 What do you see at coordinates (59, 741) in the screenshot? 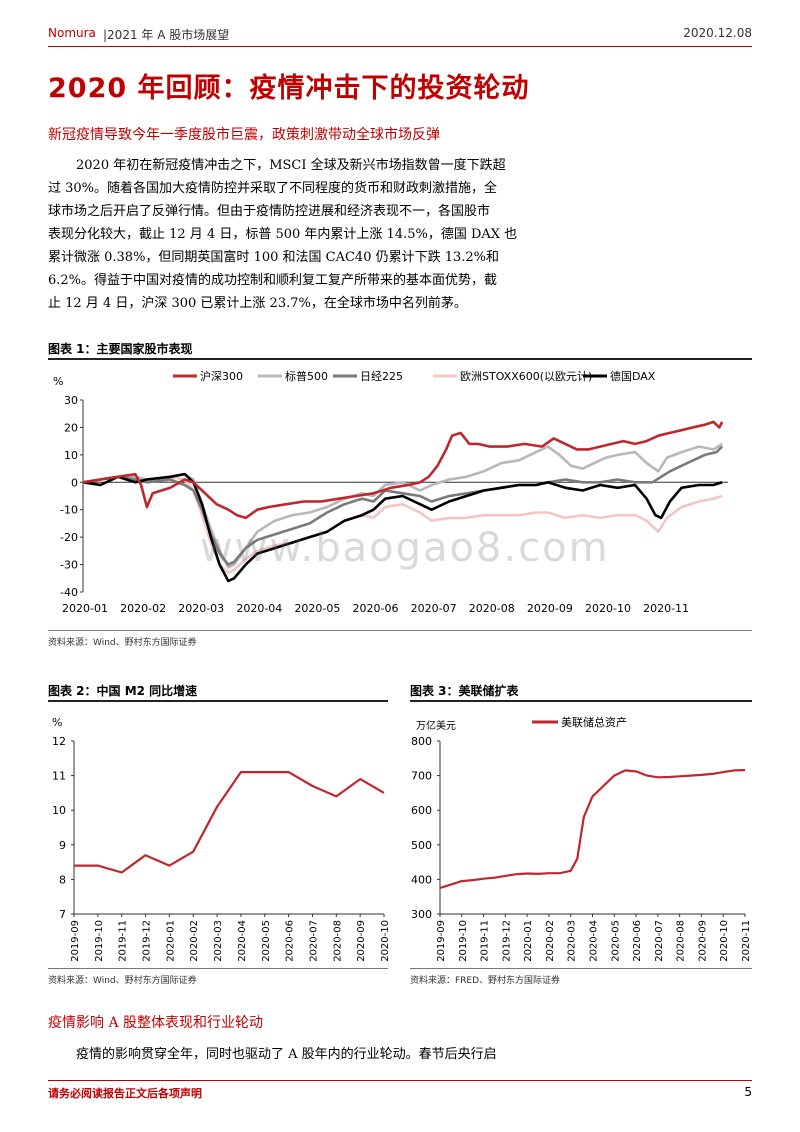
I see `y-tick-label: 12` at bounding box center [59, 741].